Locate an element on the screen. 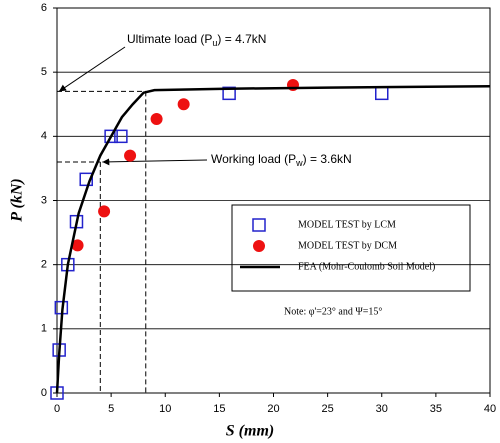  note: Note: φ'=23° and Ψ=15° is located at coordinates (333, 311).